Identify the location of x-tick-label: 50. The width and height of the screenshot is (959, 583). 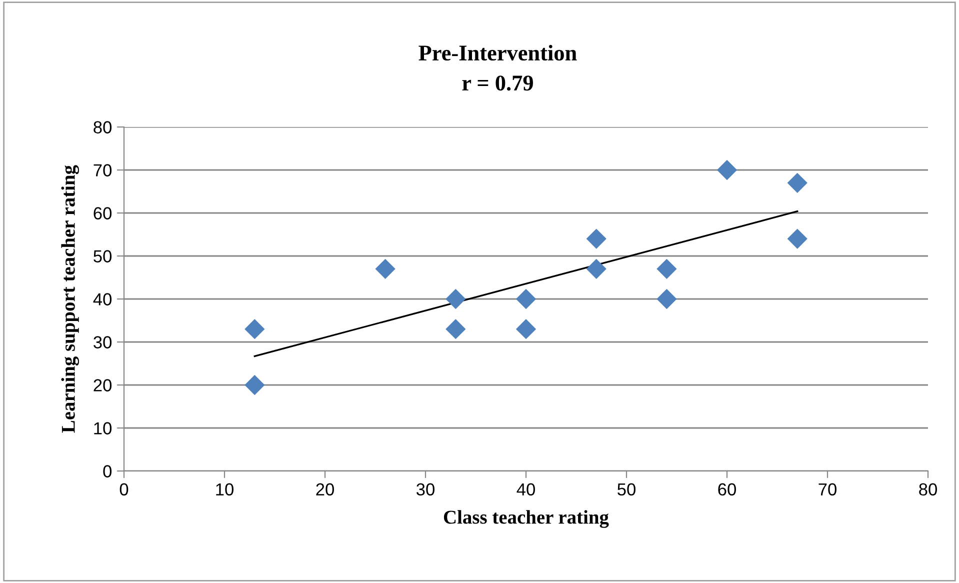
(627, 489).